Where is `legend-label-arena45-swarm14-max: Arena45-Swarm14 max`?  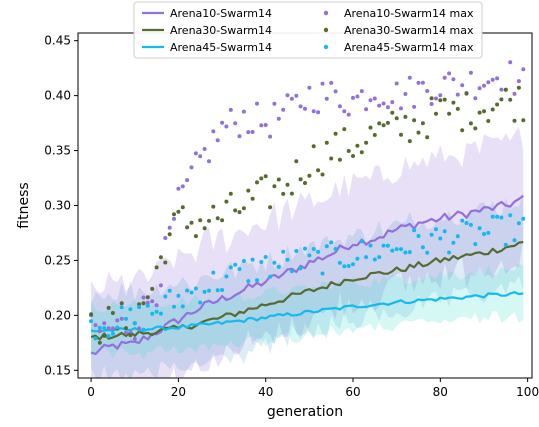
legend-label-arena45-swarm14-max: Arena45-Swarm14 max is located at coordinates (409, 47).